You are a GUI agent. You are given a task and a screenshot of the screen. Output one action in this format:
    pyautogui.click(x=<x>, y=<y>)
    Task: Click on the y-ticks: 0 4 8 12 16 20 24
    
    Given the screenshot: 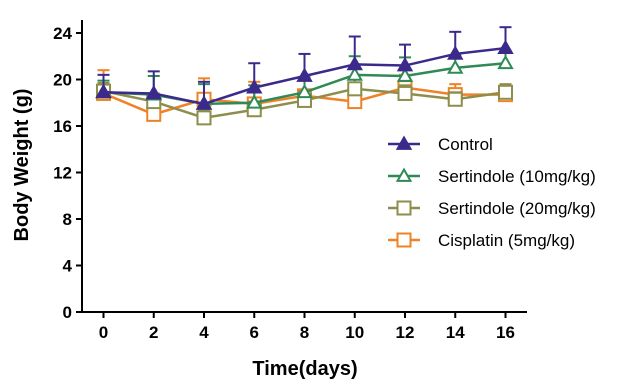 What is the action you would take?
    pyautogui.click(x=67, y=173)
    